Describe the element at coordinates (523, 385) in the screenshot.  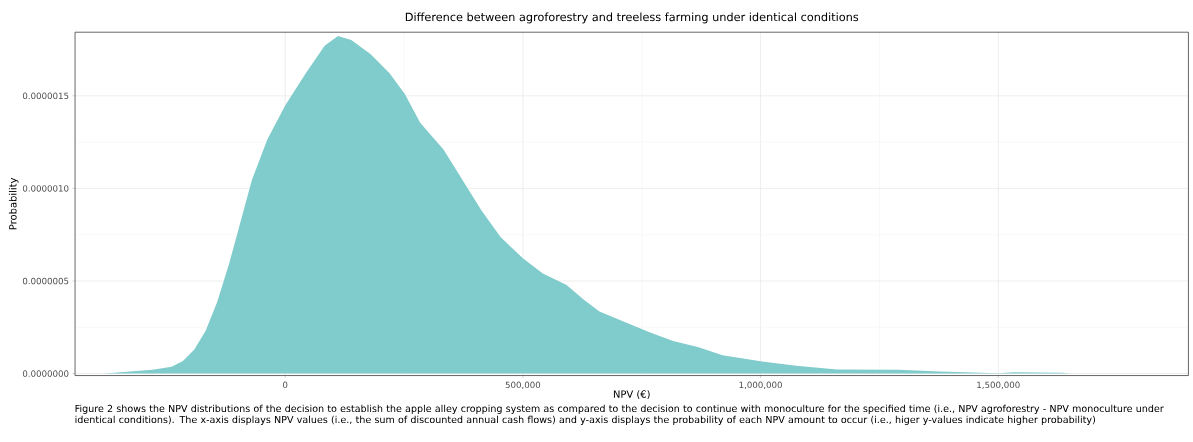
I see `x-tick-label: 500,000` at that location.